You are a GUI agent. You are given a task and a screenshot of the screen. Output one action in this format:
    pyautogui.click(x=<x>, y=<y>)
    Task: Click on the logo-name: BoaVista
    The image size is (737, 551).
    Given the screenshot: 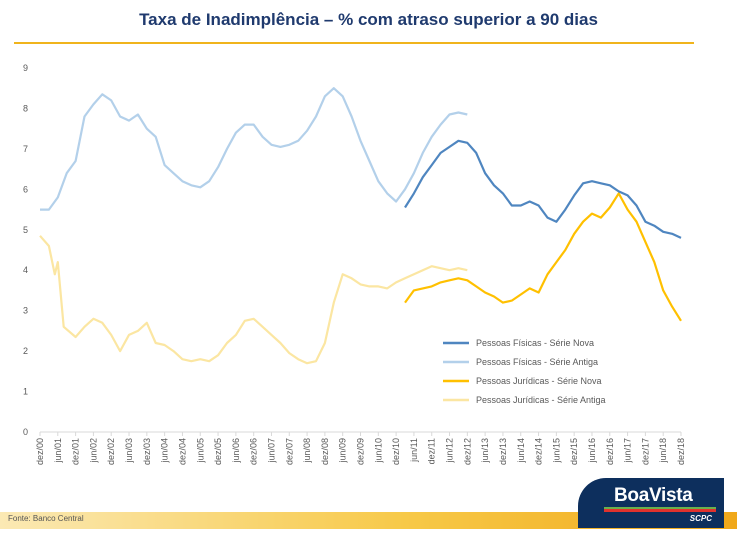 What is the action you would take?
    pyautogui.click(x=653, y=495)
    